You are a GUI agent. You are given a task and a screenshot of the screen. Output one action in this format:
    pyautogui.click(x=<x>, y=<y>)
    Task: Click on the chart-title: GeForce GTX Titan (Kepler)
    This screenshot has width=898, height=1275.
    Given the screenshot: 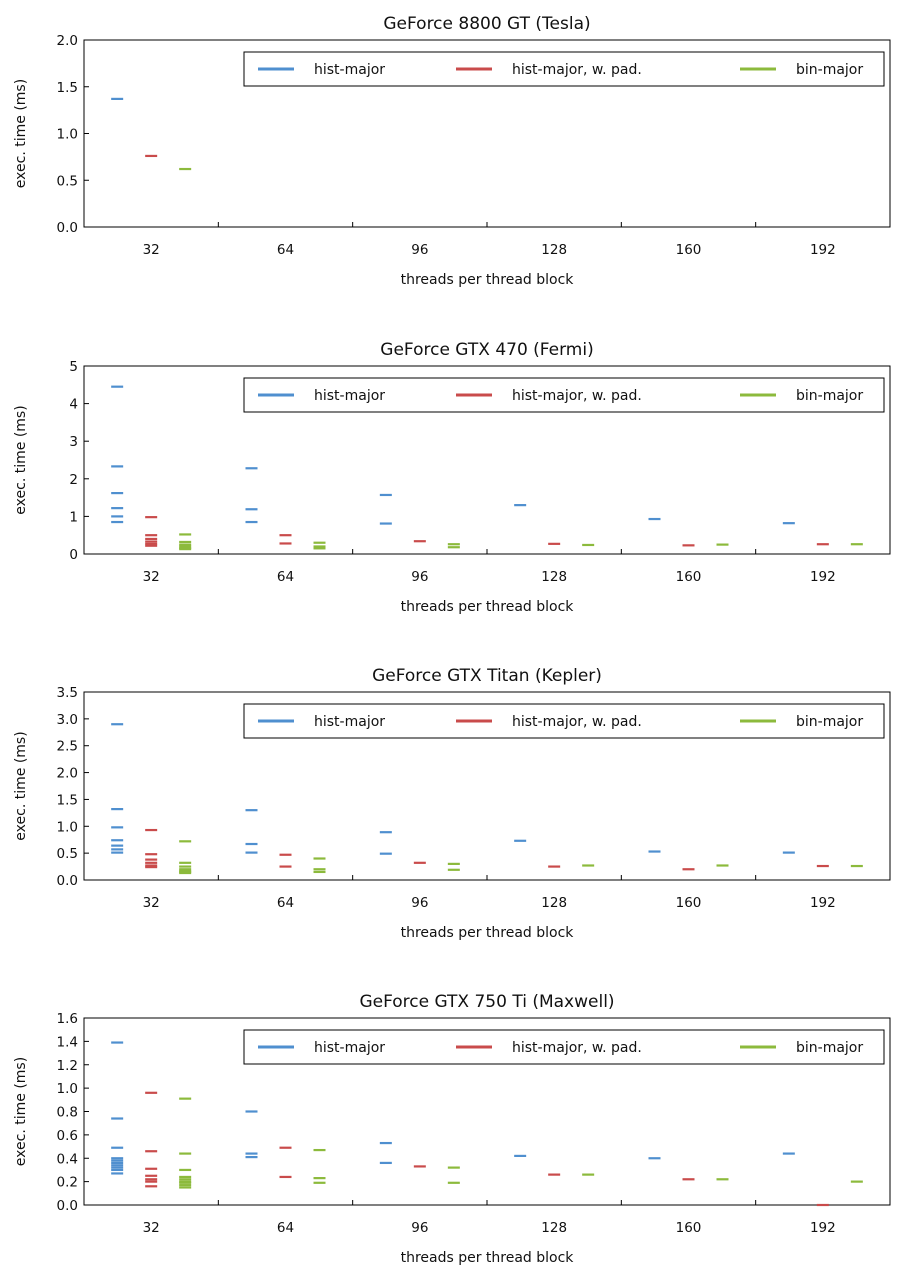 What is the action you would take?
    pyautogui.click(x=487, y=676)
    